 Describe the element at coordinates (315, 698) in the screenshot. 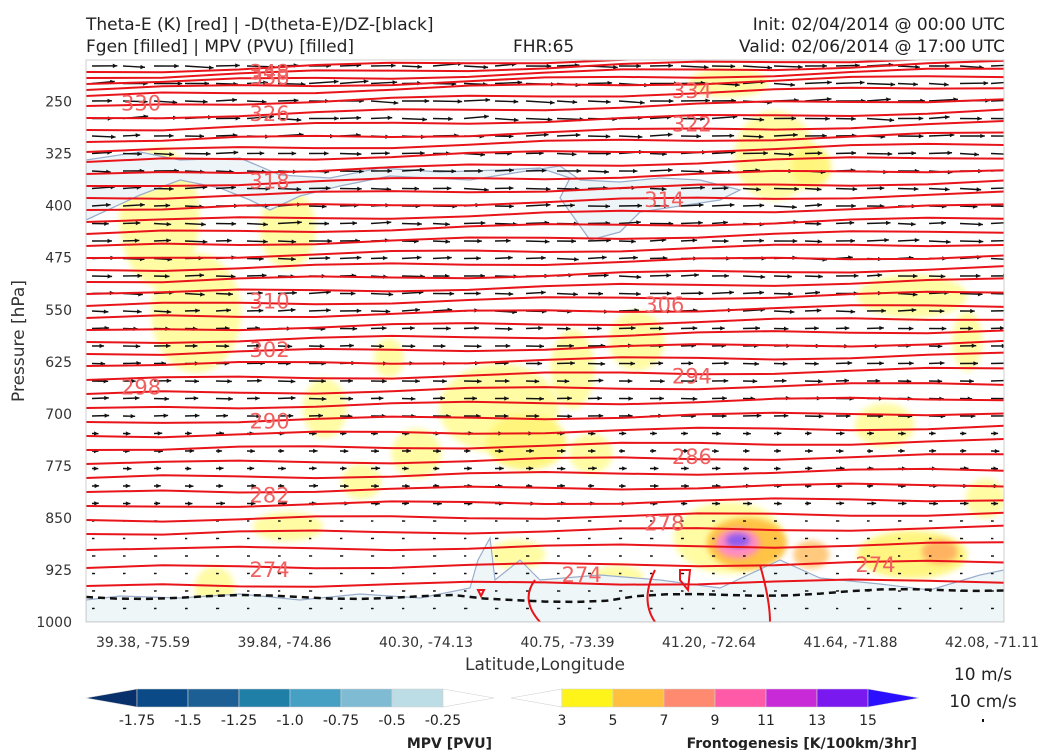

I see `mpv-colorbar-segment` at that location.